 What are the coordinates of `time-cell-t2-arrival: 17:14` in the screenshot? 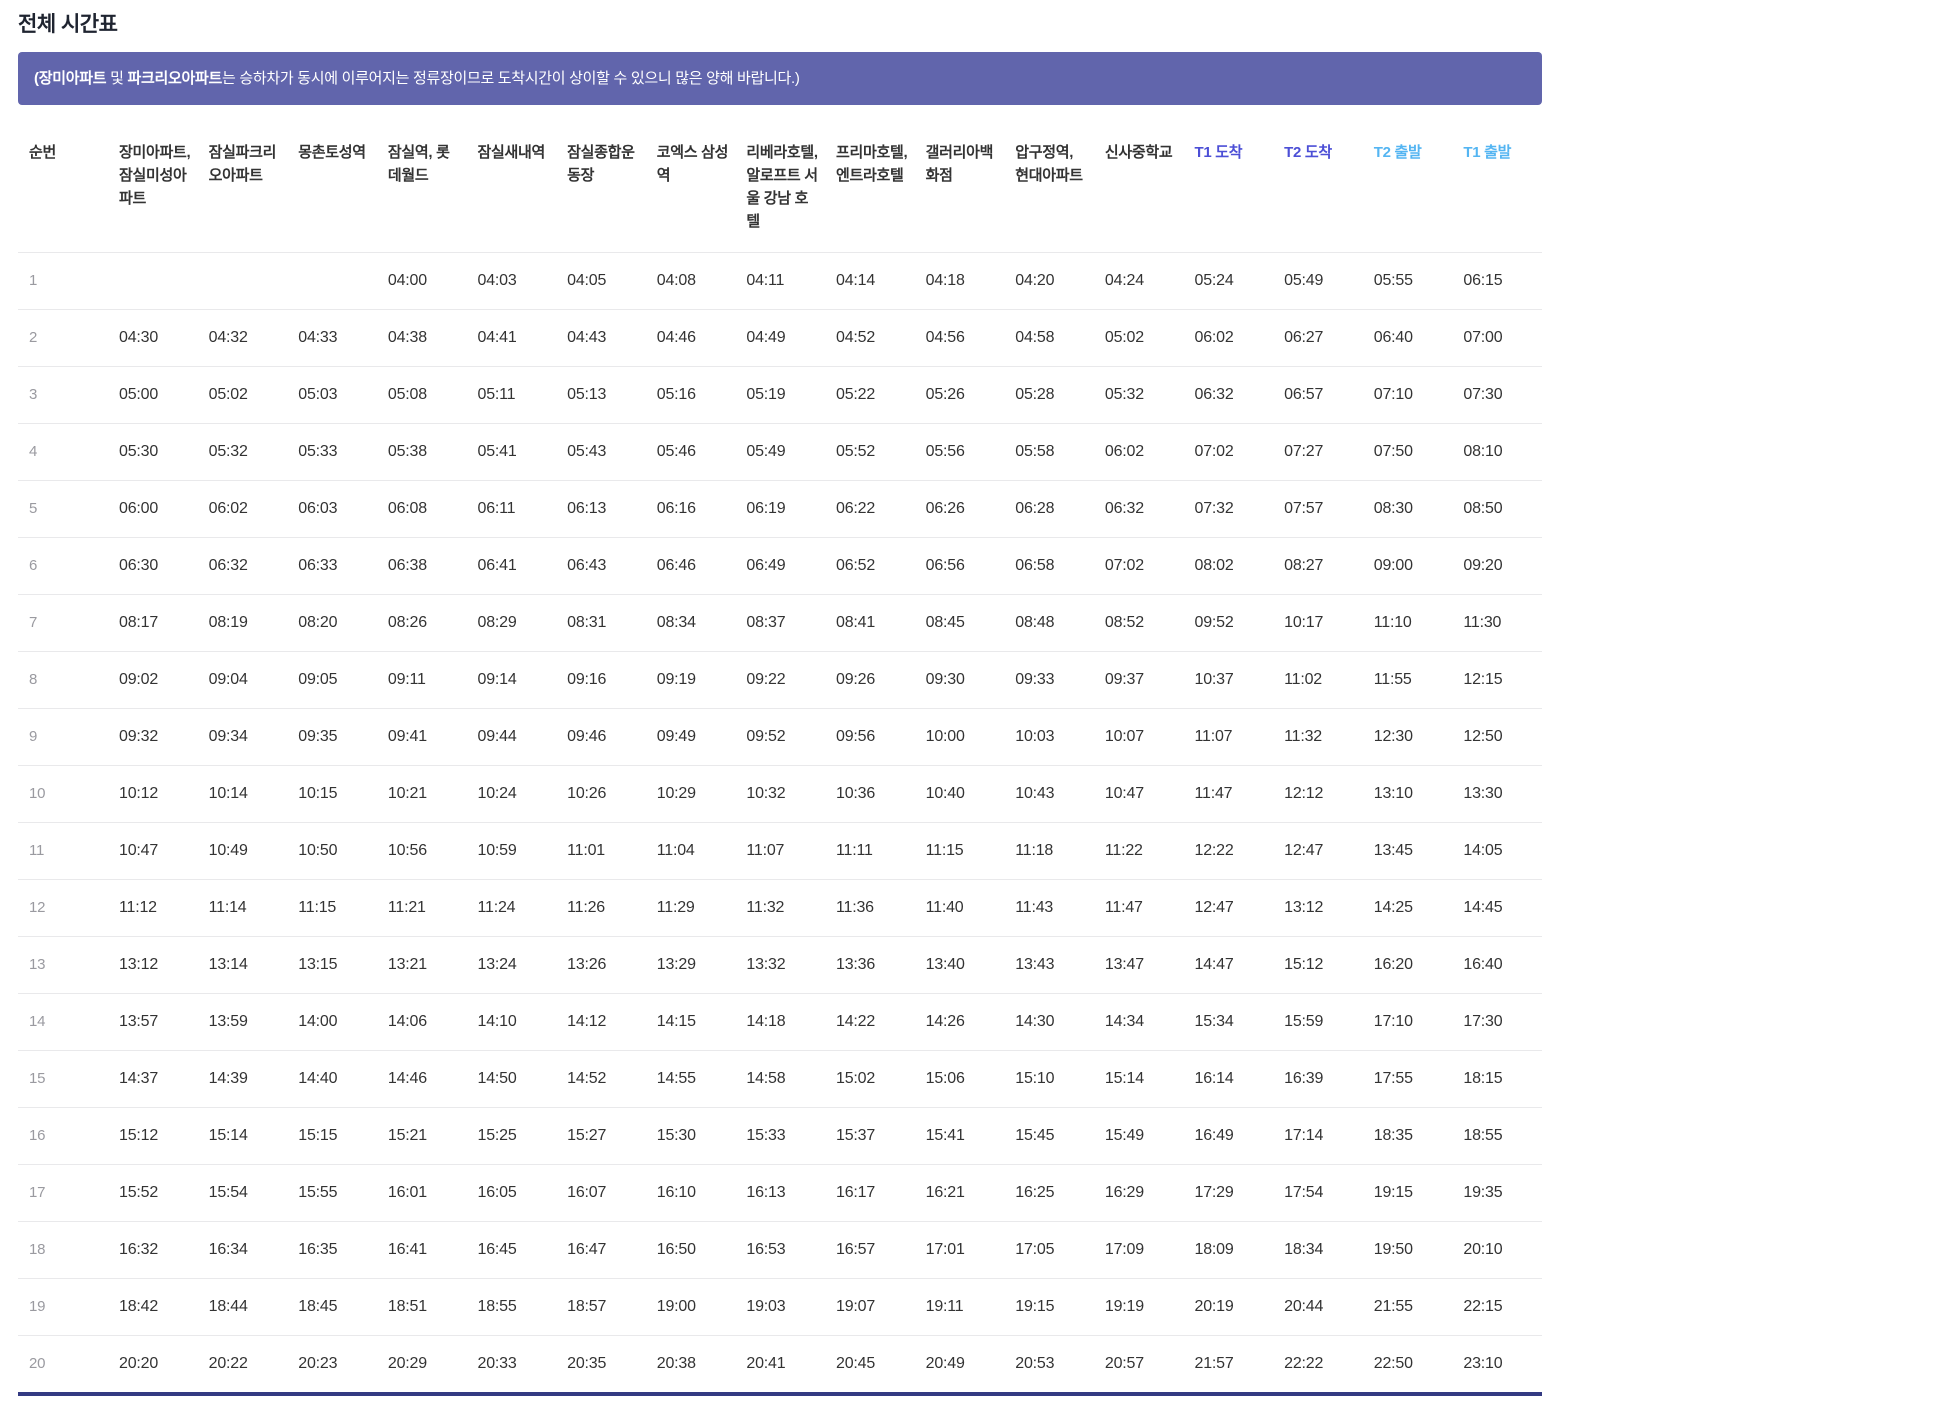 It's located at (1318, 1135).